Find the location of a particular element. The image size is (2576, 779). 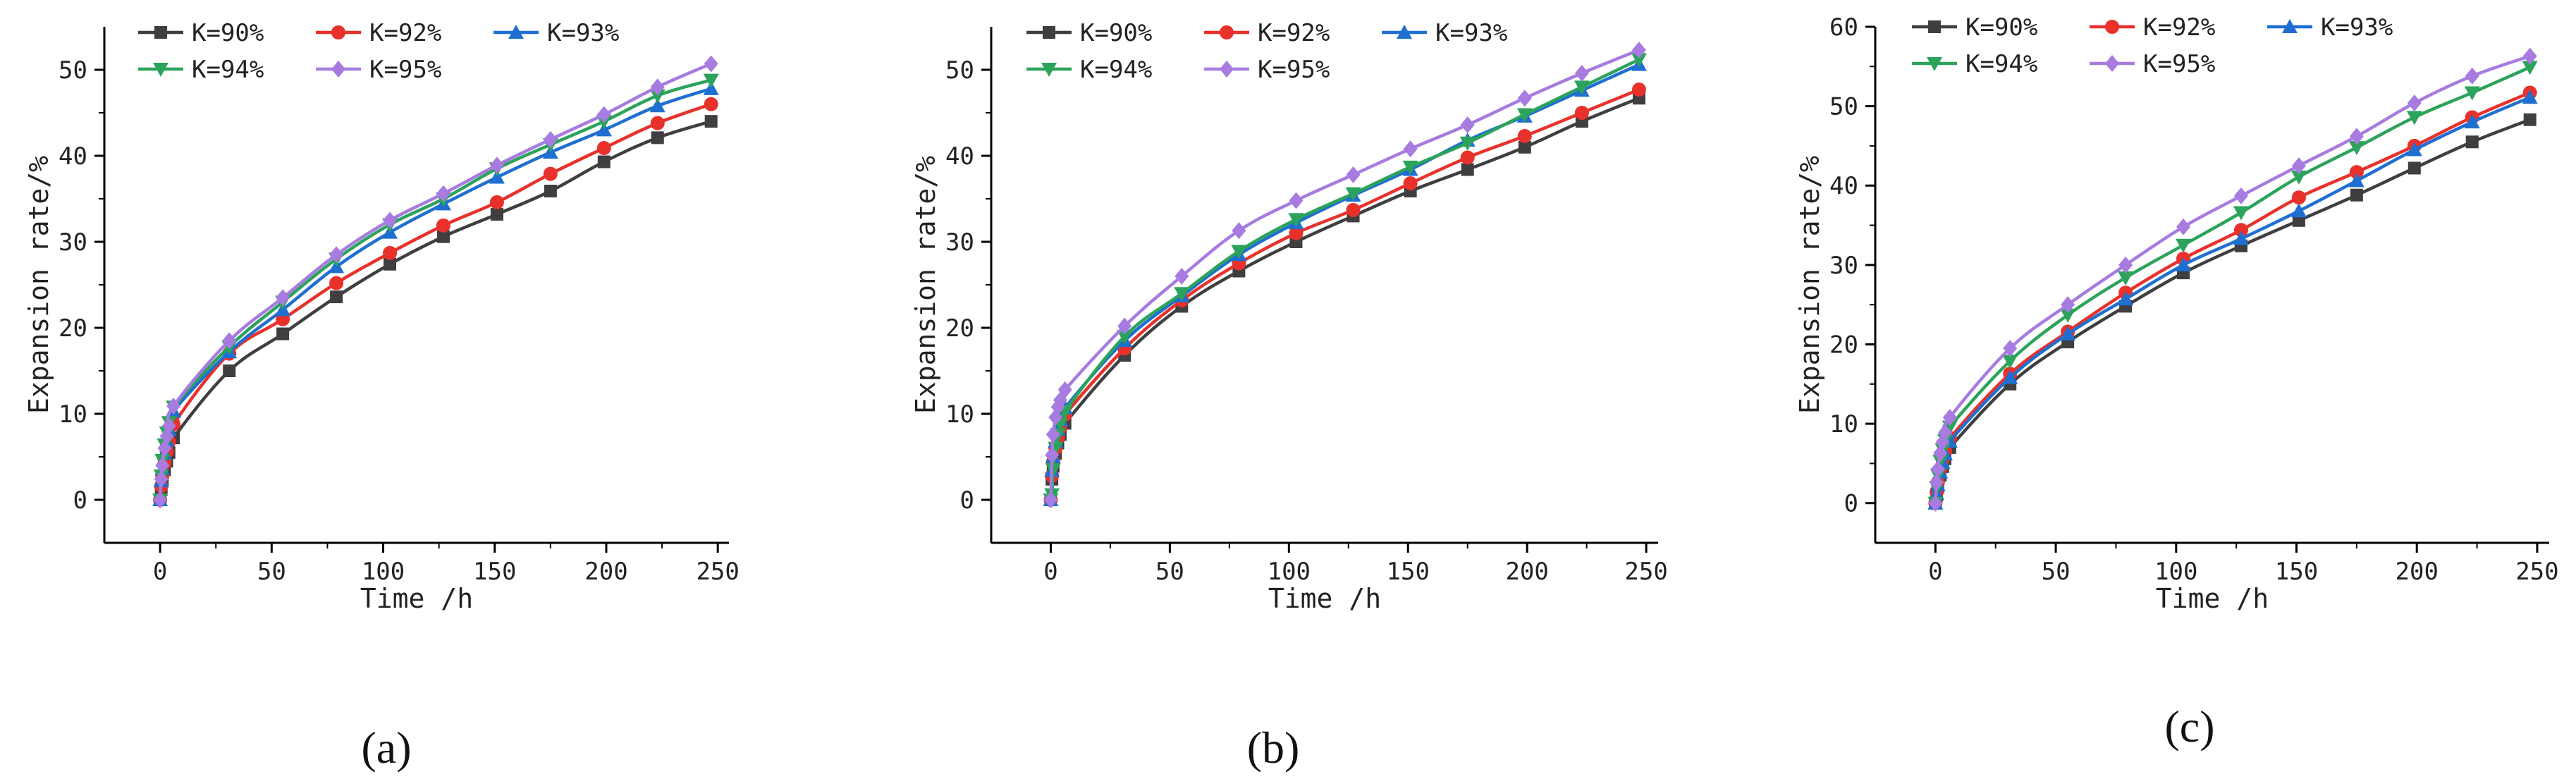

panel-label: (c) is located at coordinates (2189, 726).